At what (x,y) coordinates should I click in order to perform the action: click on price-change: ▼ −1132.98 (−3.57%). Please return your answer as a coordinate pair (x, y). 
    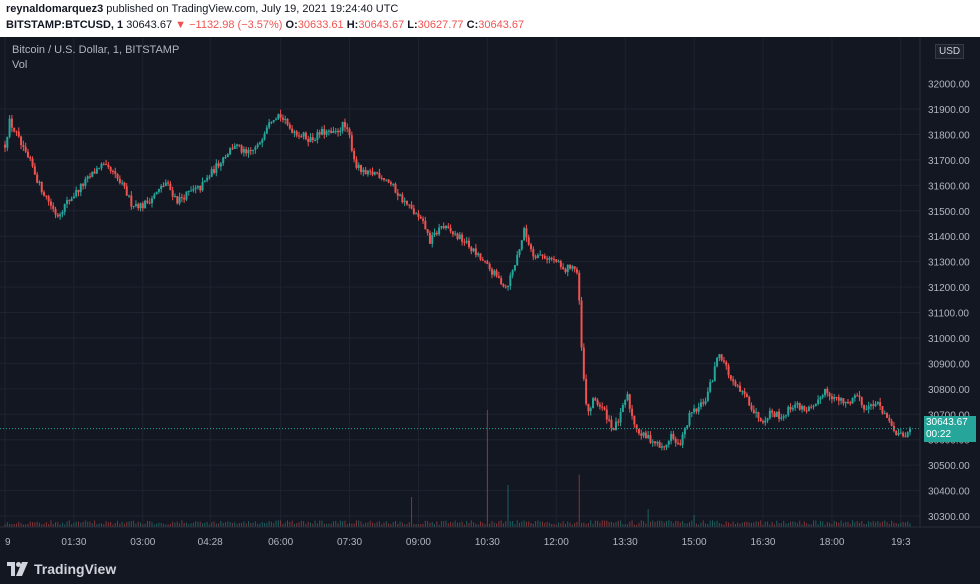
    Looking at the image, I should click on (229, 25).